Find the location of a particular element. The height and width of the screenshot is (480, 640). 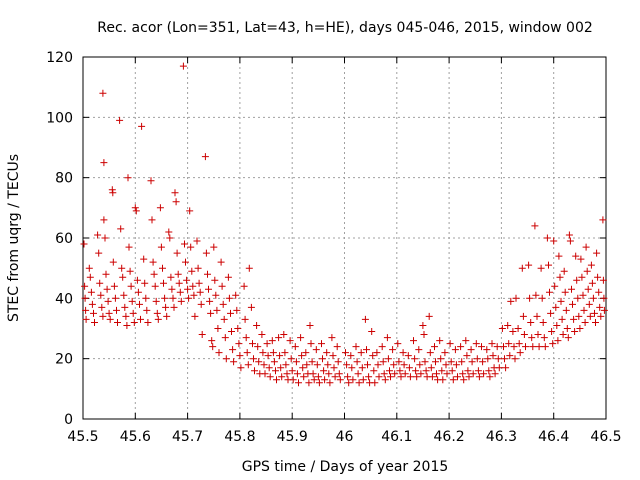

x-tick-label: 46 is located at coordinates (345, 437).